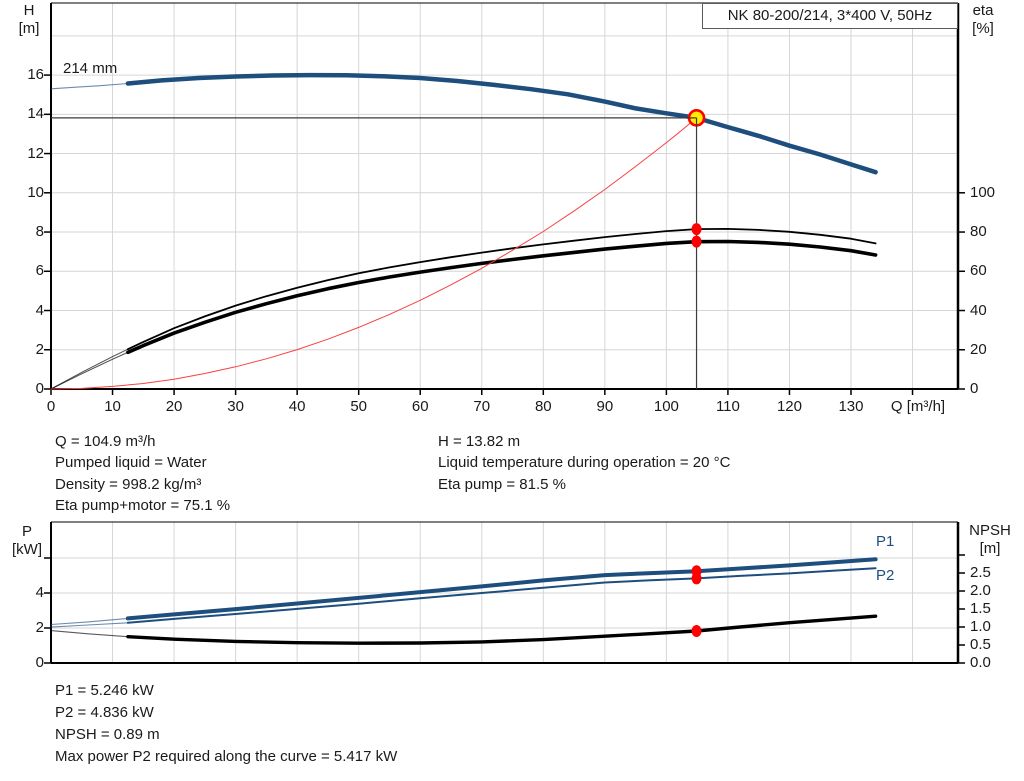 The image size is (1024, 781). Describe the element at coordinates (479, 441) in the screenshot. I see `annotation-h: H = 13.82 m` at that location.